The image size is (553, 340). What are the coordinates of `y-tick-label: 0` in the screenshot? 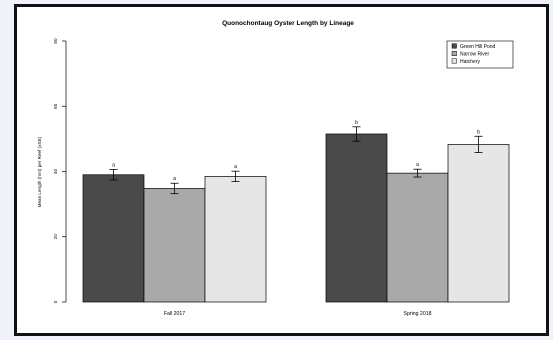 It's located at (55, 301).